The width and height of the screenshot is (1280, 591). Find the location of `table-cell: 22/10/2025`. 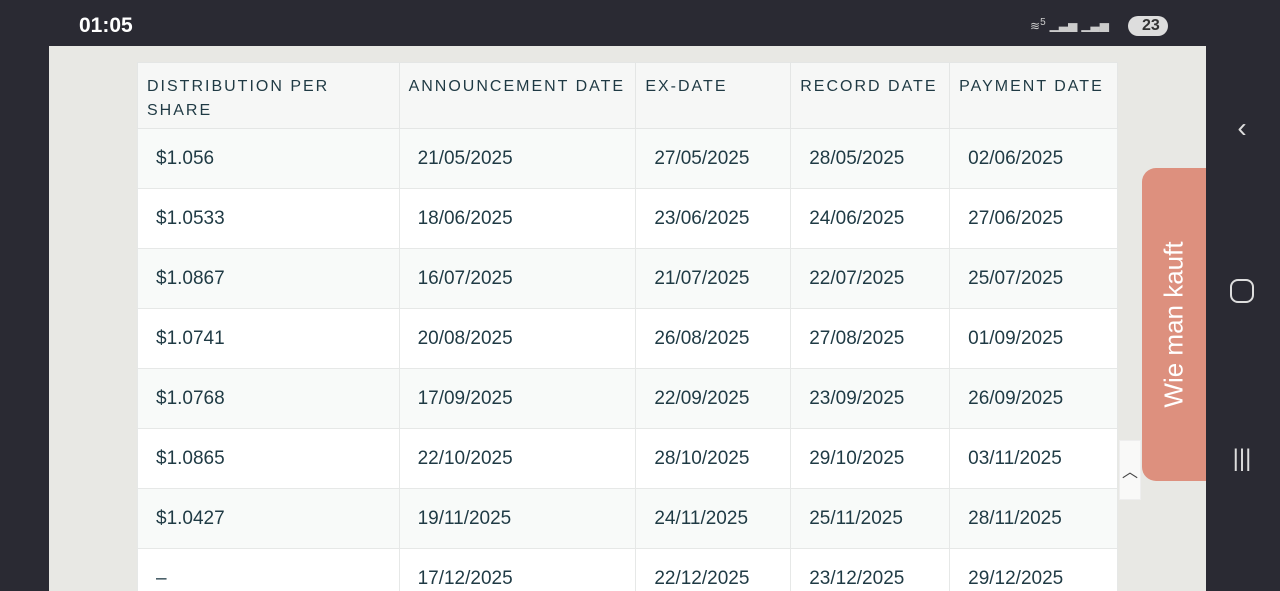

table-cell: 22/10/2025 is located at coordinates (517, 458).